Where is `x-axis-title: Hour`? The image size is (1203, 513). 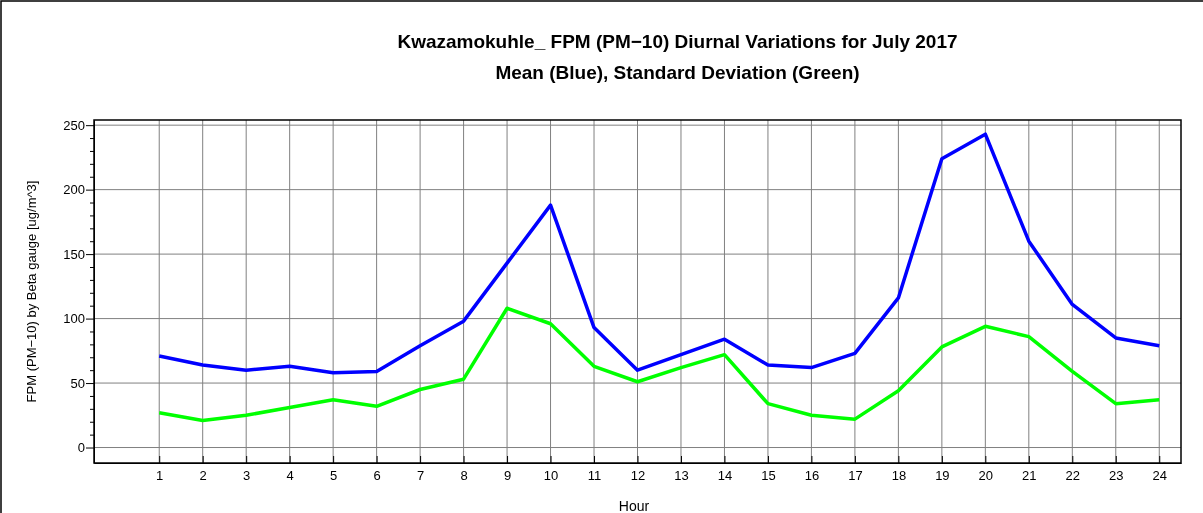 x-axis-title: Hour is located at coordinates (634, 505).